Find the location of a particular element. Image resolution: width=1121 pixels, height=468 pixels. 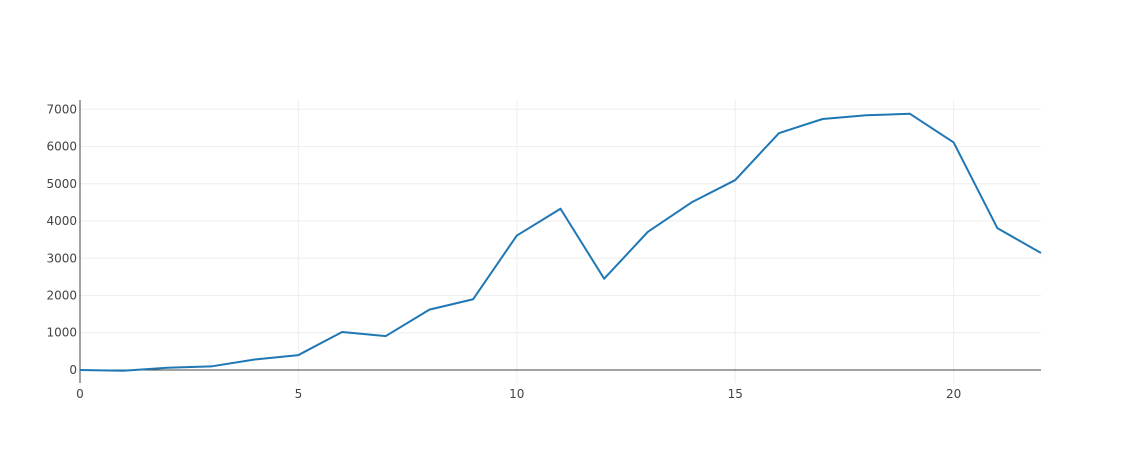

x-tick-label-10: 10 is located at coordinates (516, 394).